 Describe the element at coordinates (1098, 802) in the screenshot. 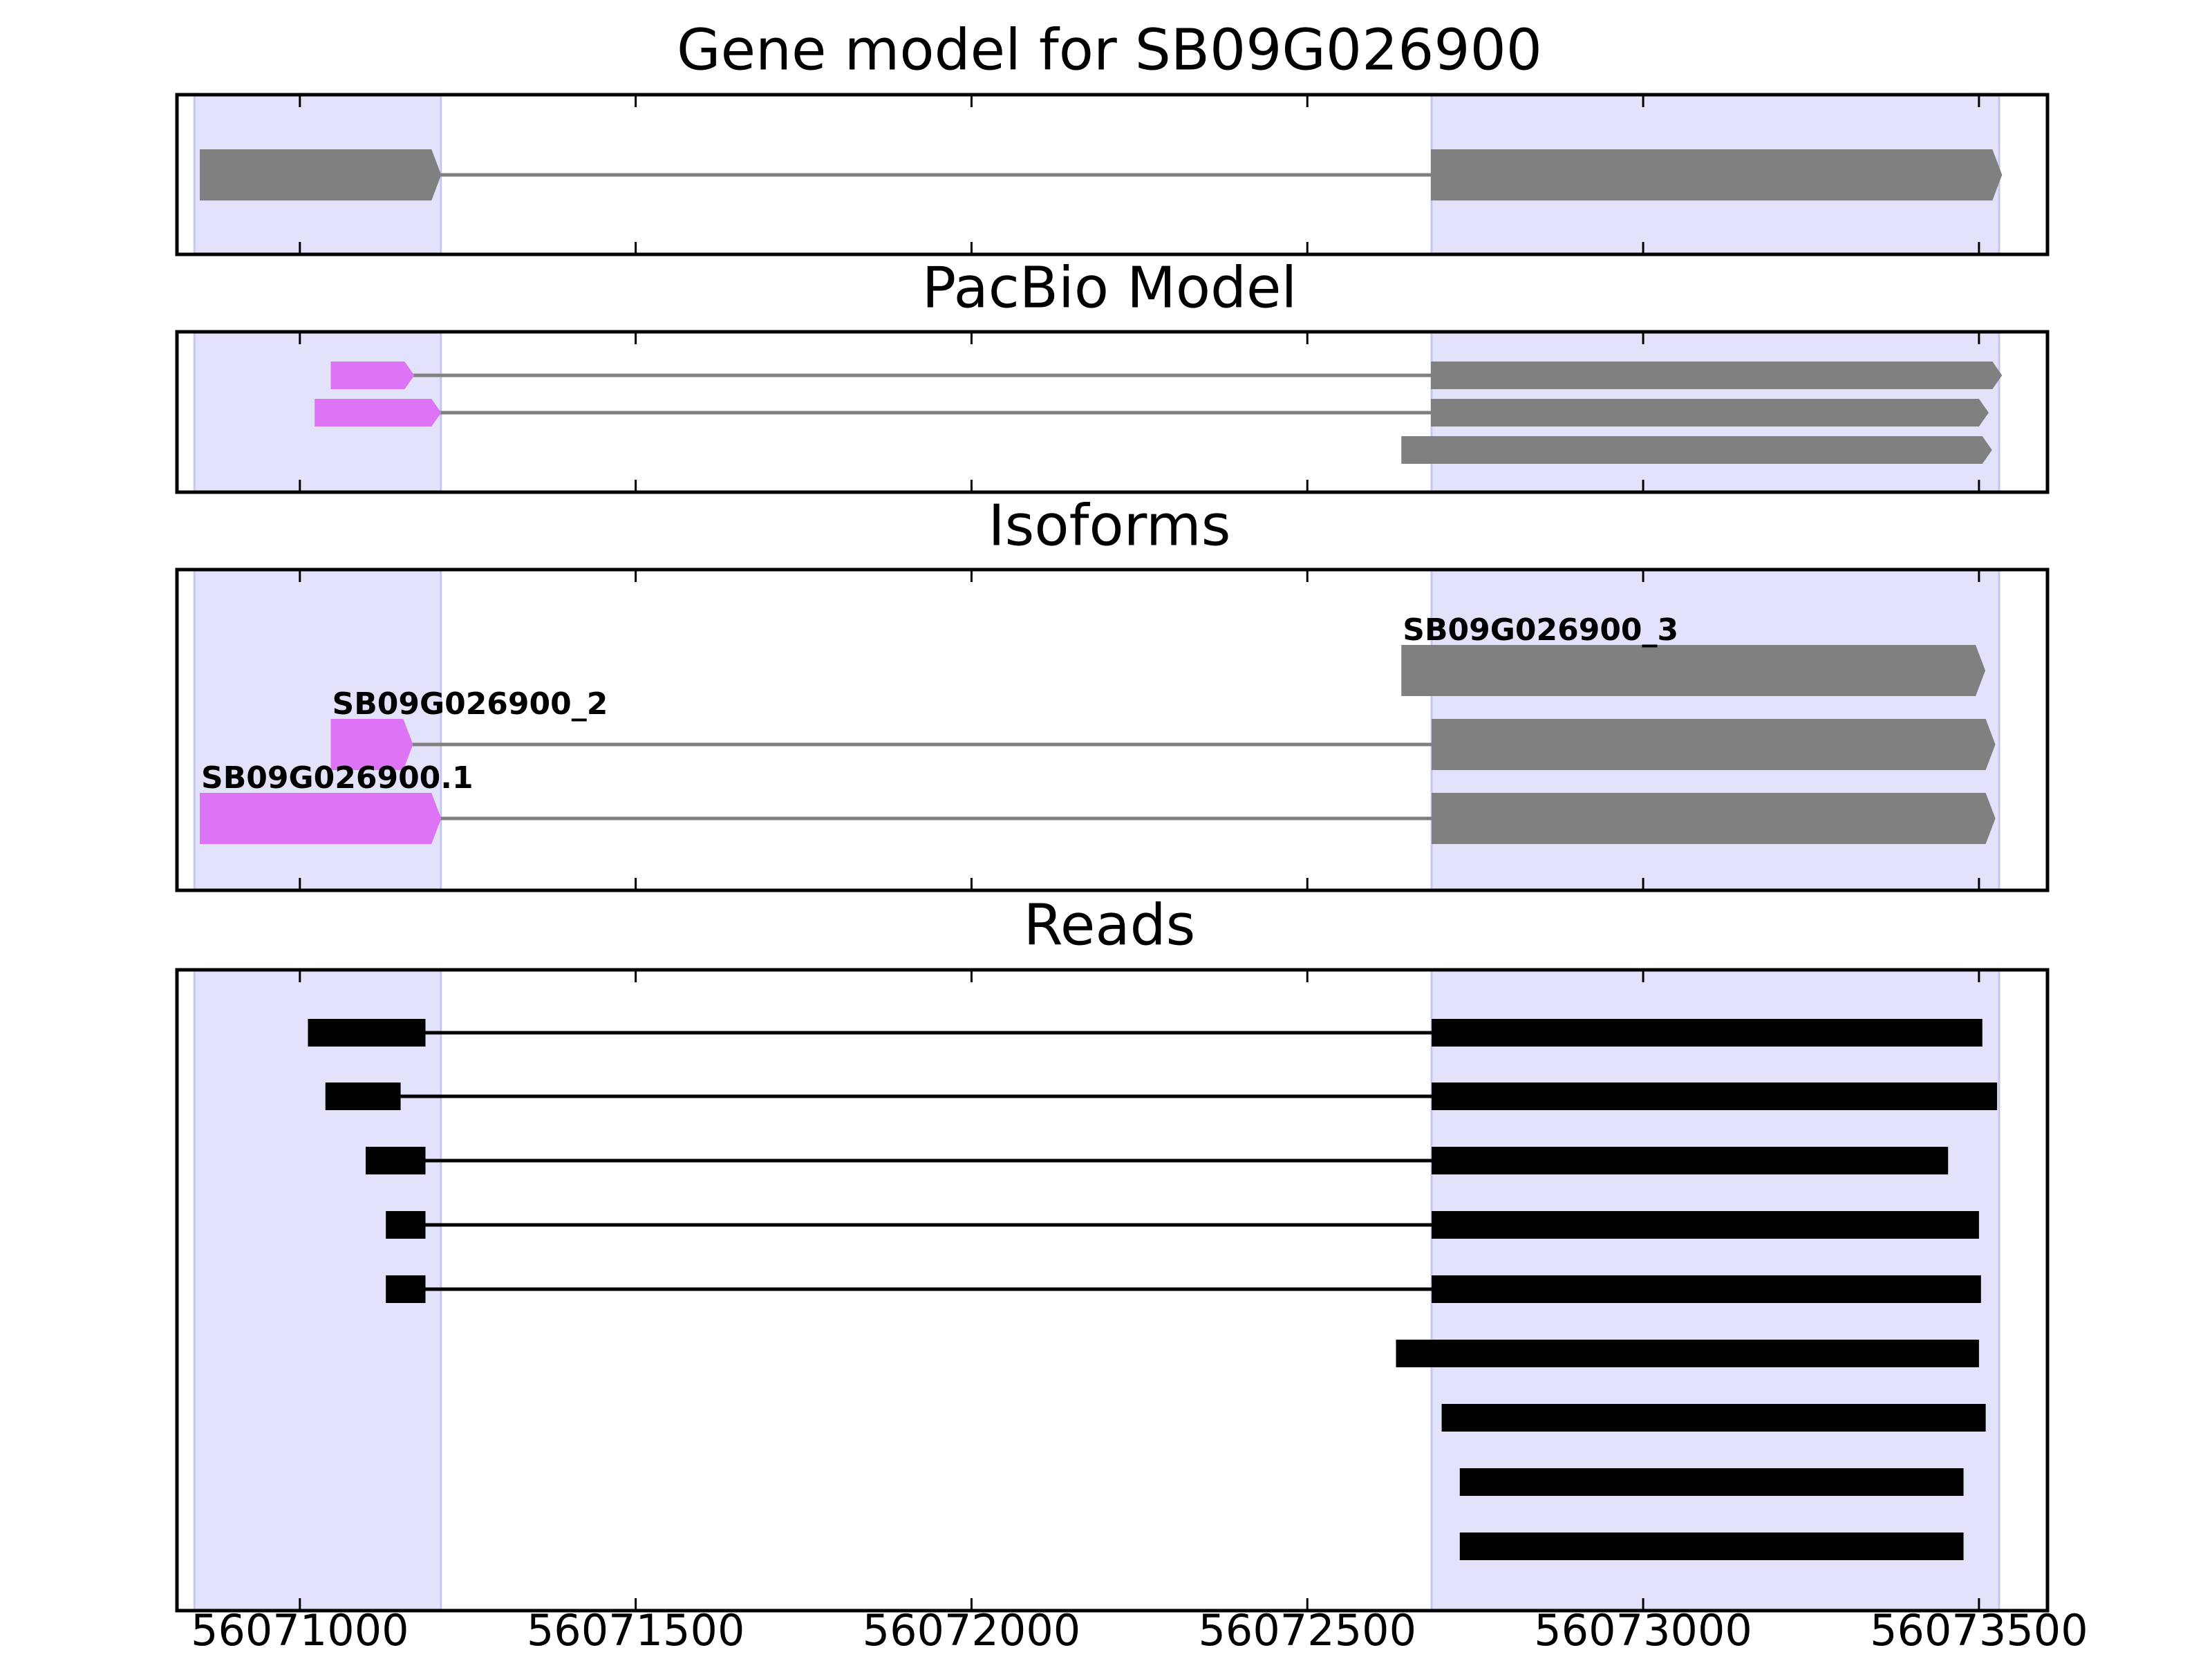

I see `transcript-track: SB09G026900.1` at that location.